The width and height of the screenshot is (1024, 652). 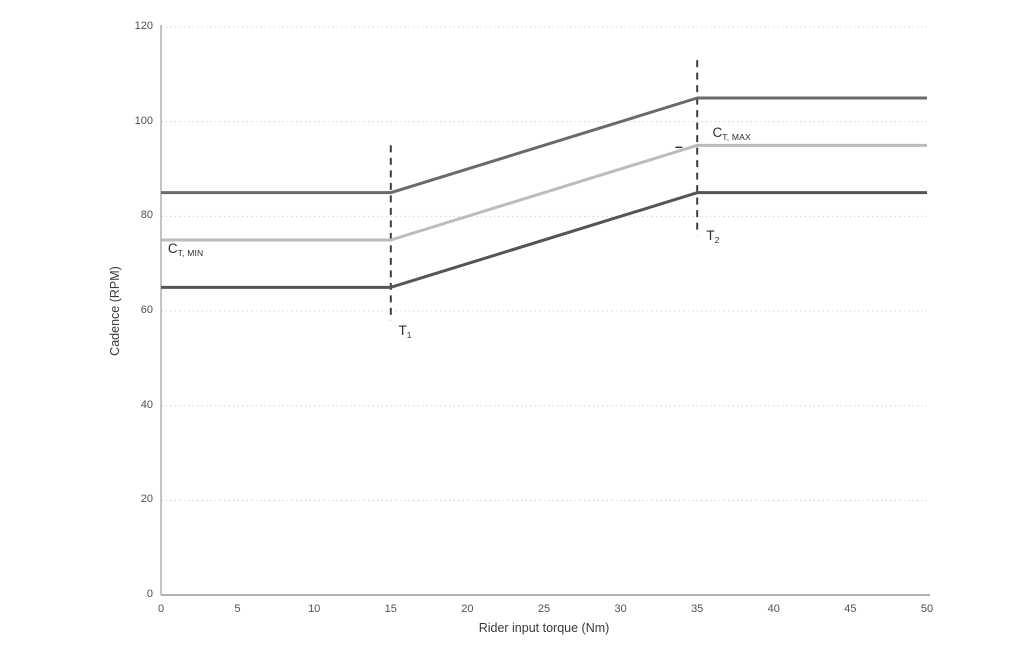 I want to click on x-tick-label-10: 10, so click(x=314, y=609).